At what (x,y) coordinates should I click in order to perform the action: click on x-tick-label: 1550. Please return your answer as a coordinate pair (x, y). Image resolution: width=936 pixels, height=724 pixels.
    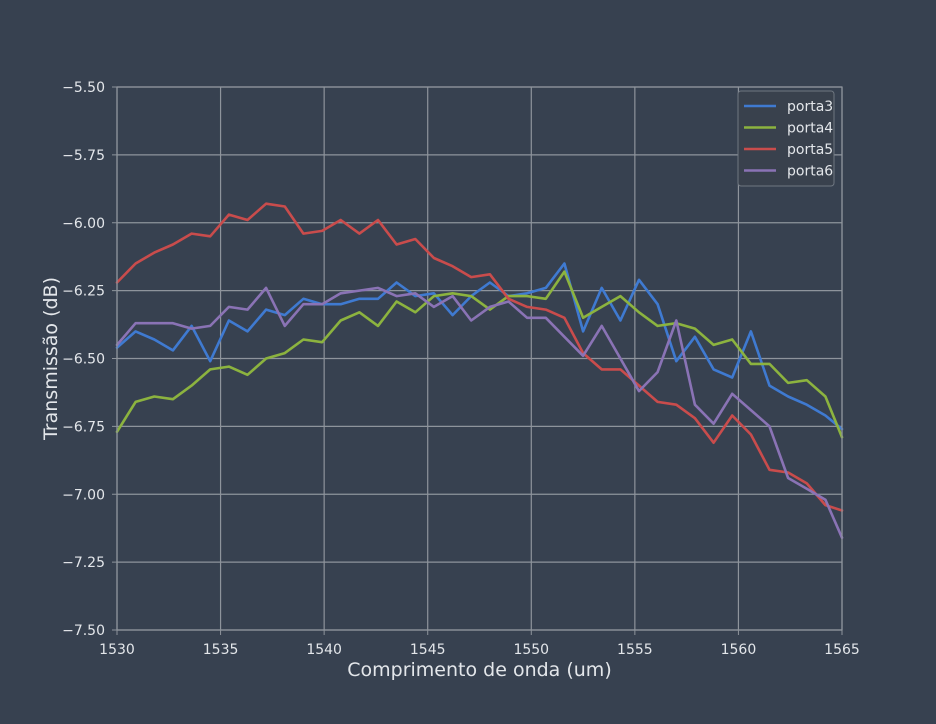
    Looking at the image, I should click on (531, 650).